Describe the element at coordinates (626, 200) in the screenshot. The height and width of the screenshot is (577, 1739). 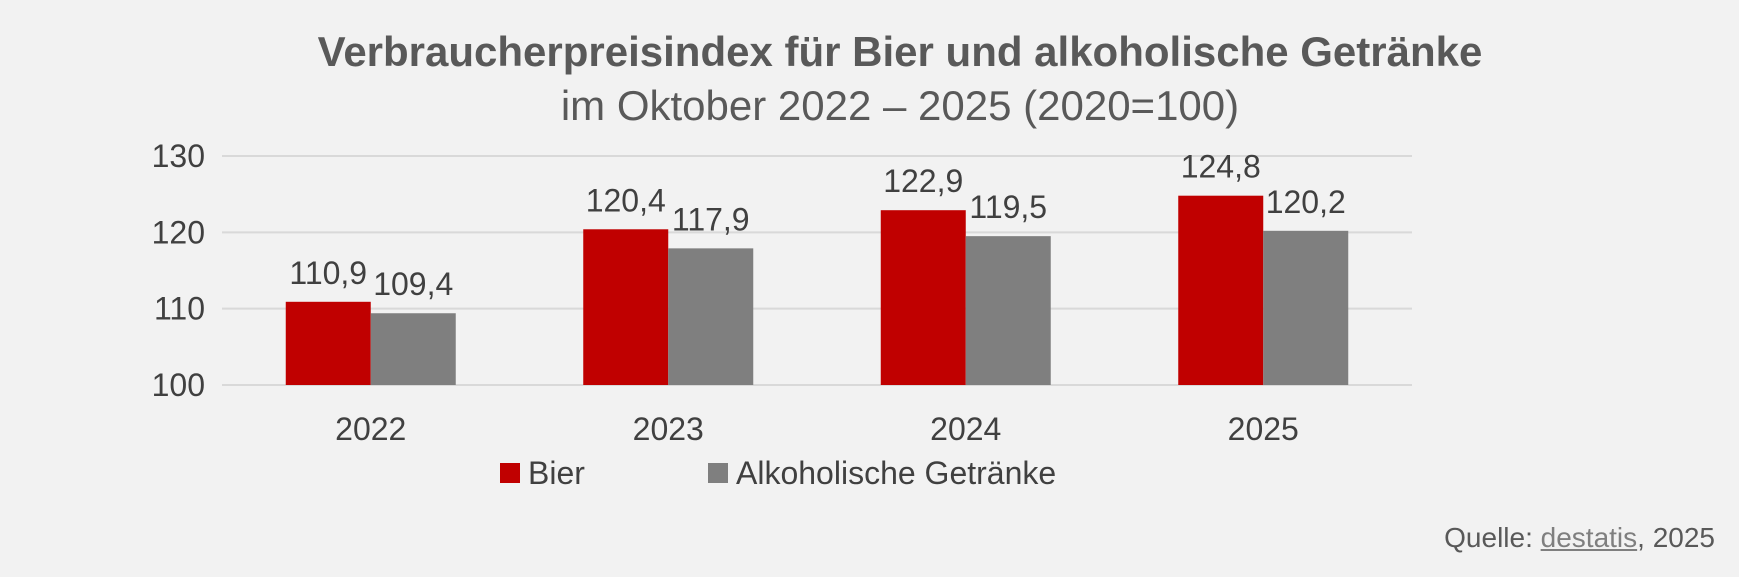
I see `data-label: 120,4` at that location.